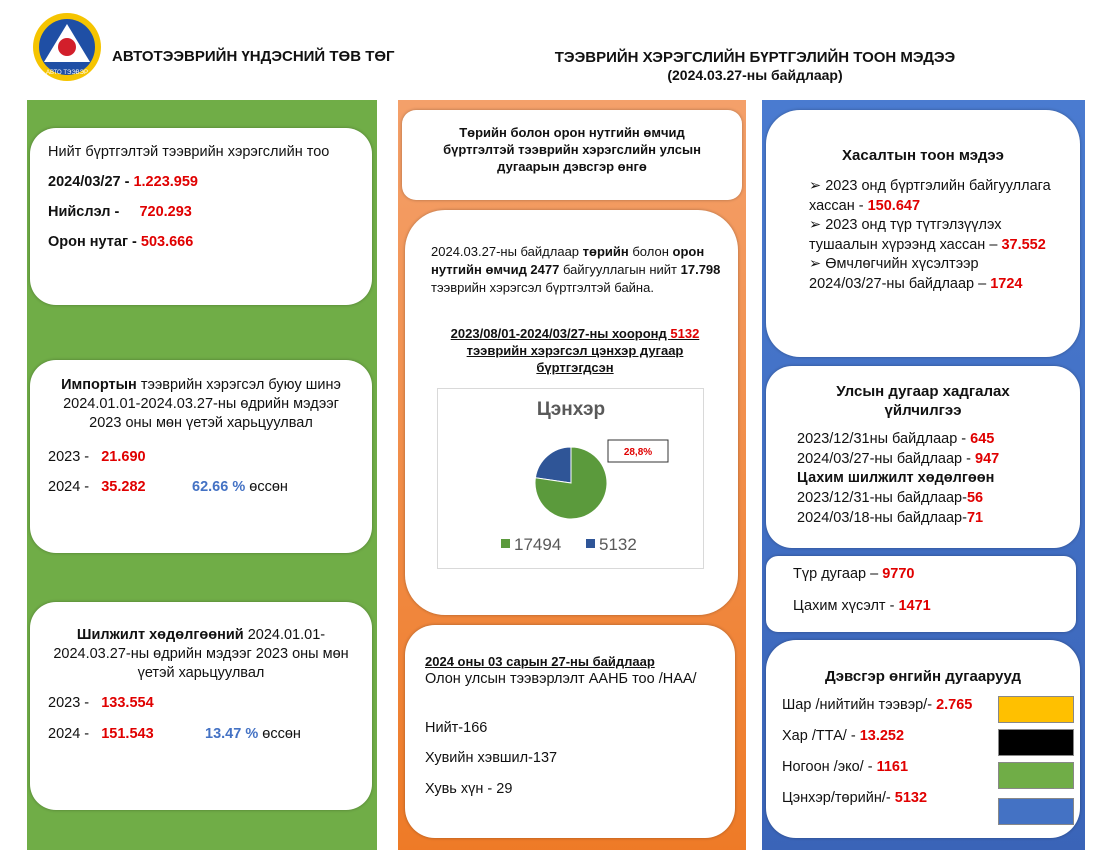 The height and width of the screenshot is (850, 1118). I want to click on value: 947, so click(987, 459).